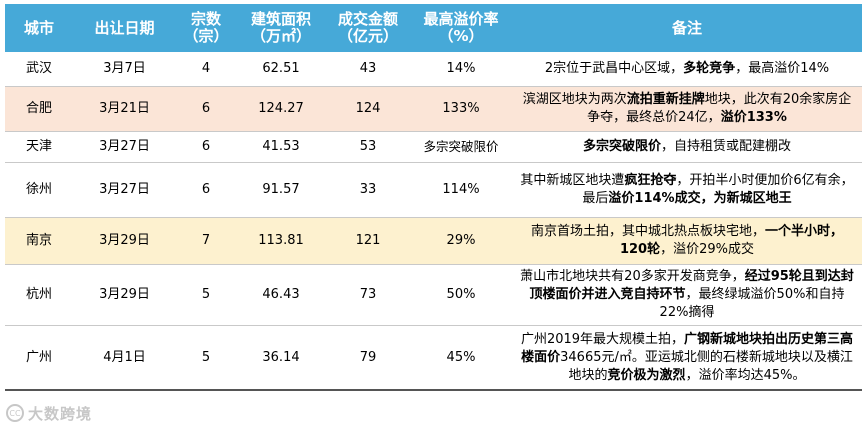  I want to click on cell-area: 46.43, so click(281, 295).